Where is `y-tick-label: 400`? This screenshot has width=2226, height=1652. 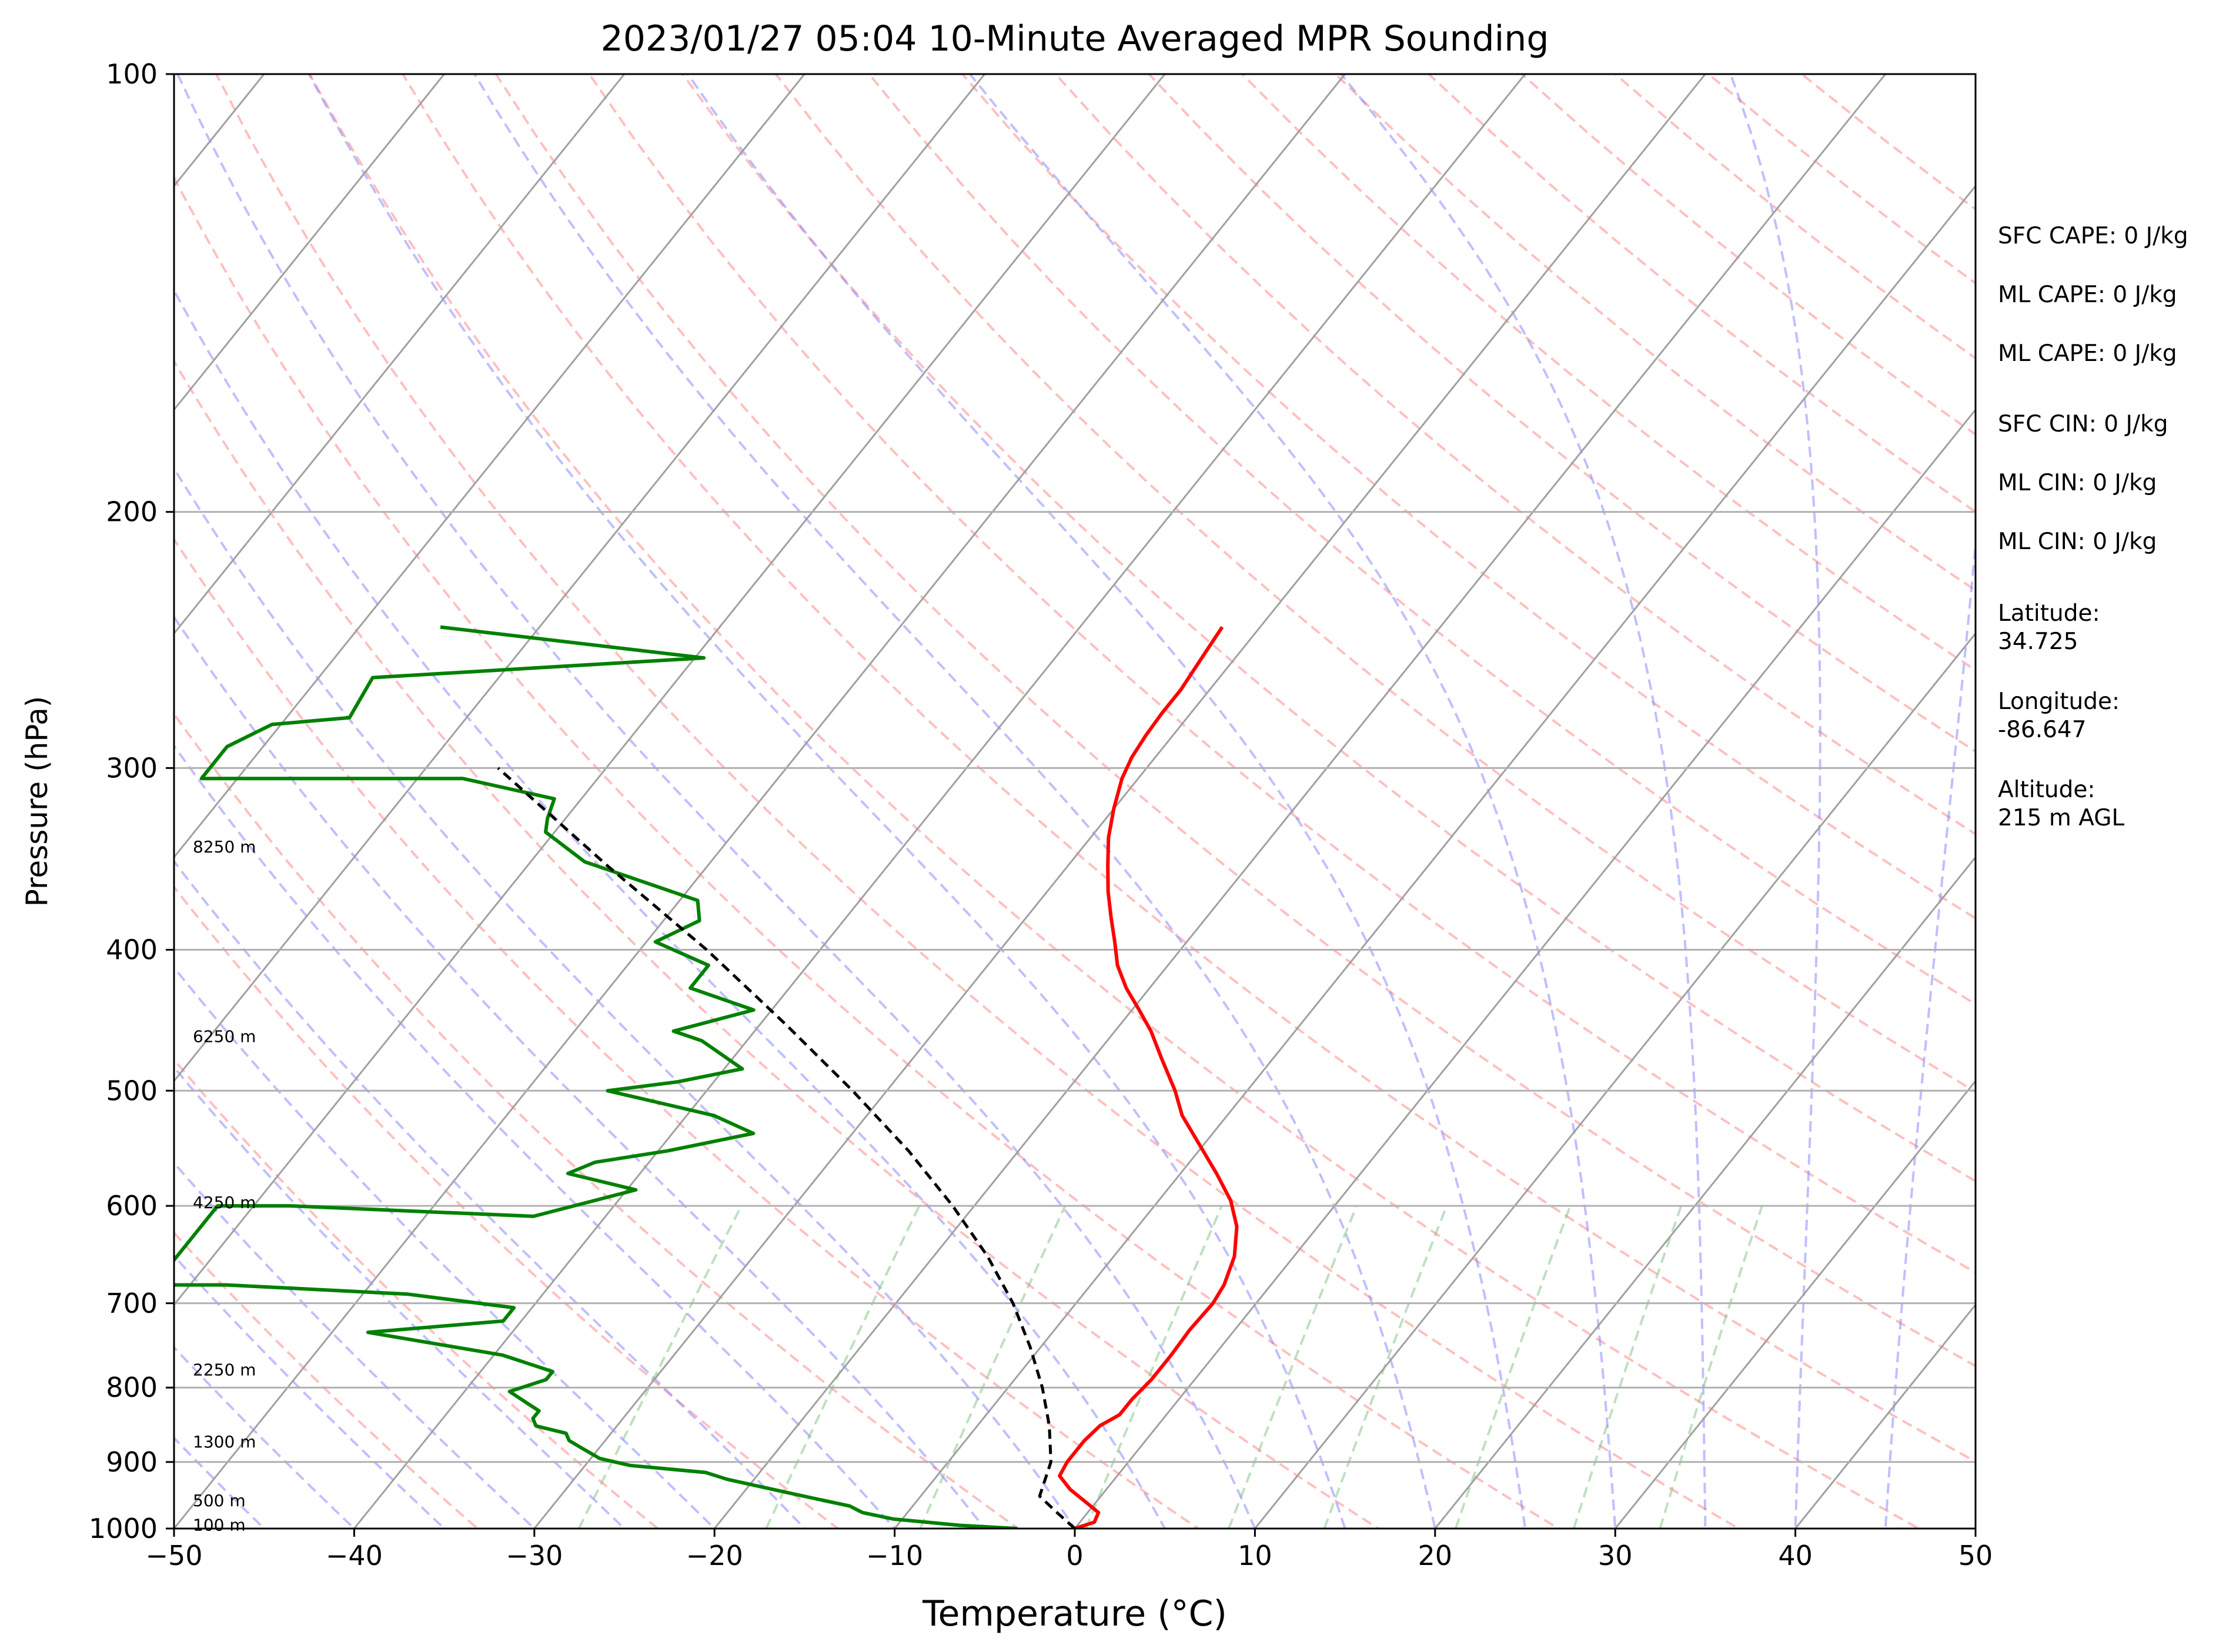 y-tick-label: 400 is located at coordinates (132, 950).